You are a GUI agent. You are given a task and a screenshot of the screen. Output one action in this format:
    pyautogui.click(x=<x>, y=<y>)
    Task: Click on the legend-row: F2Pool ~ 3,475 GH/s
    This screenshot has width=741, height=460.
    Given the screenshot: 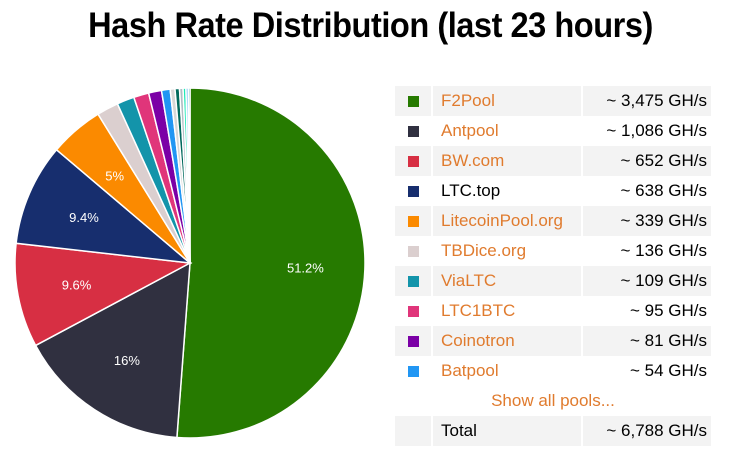 What is the action you would take?
    pyautogui.click(x=553, y=101)
    